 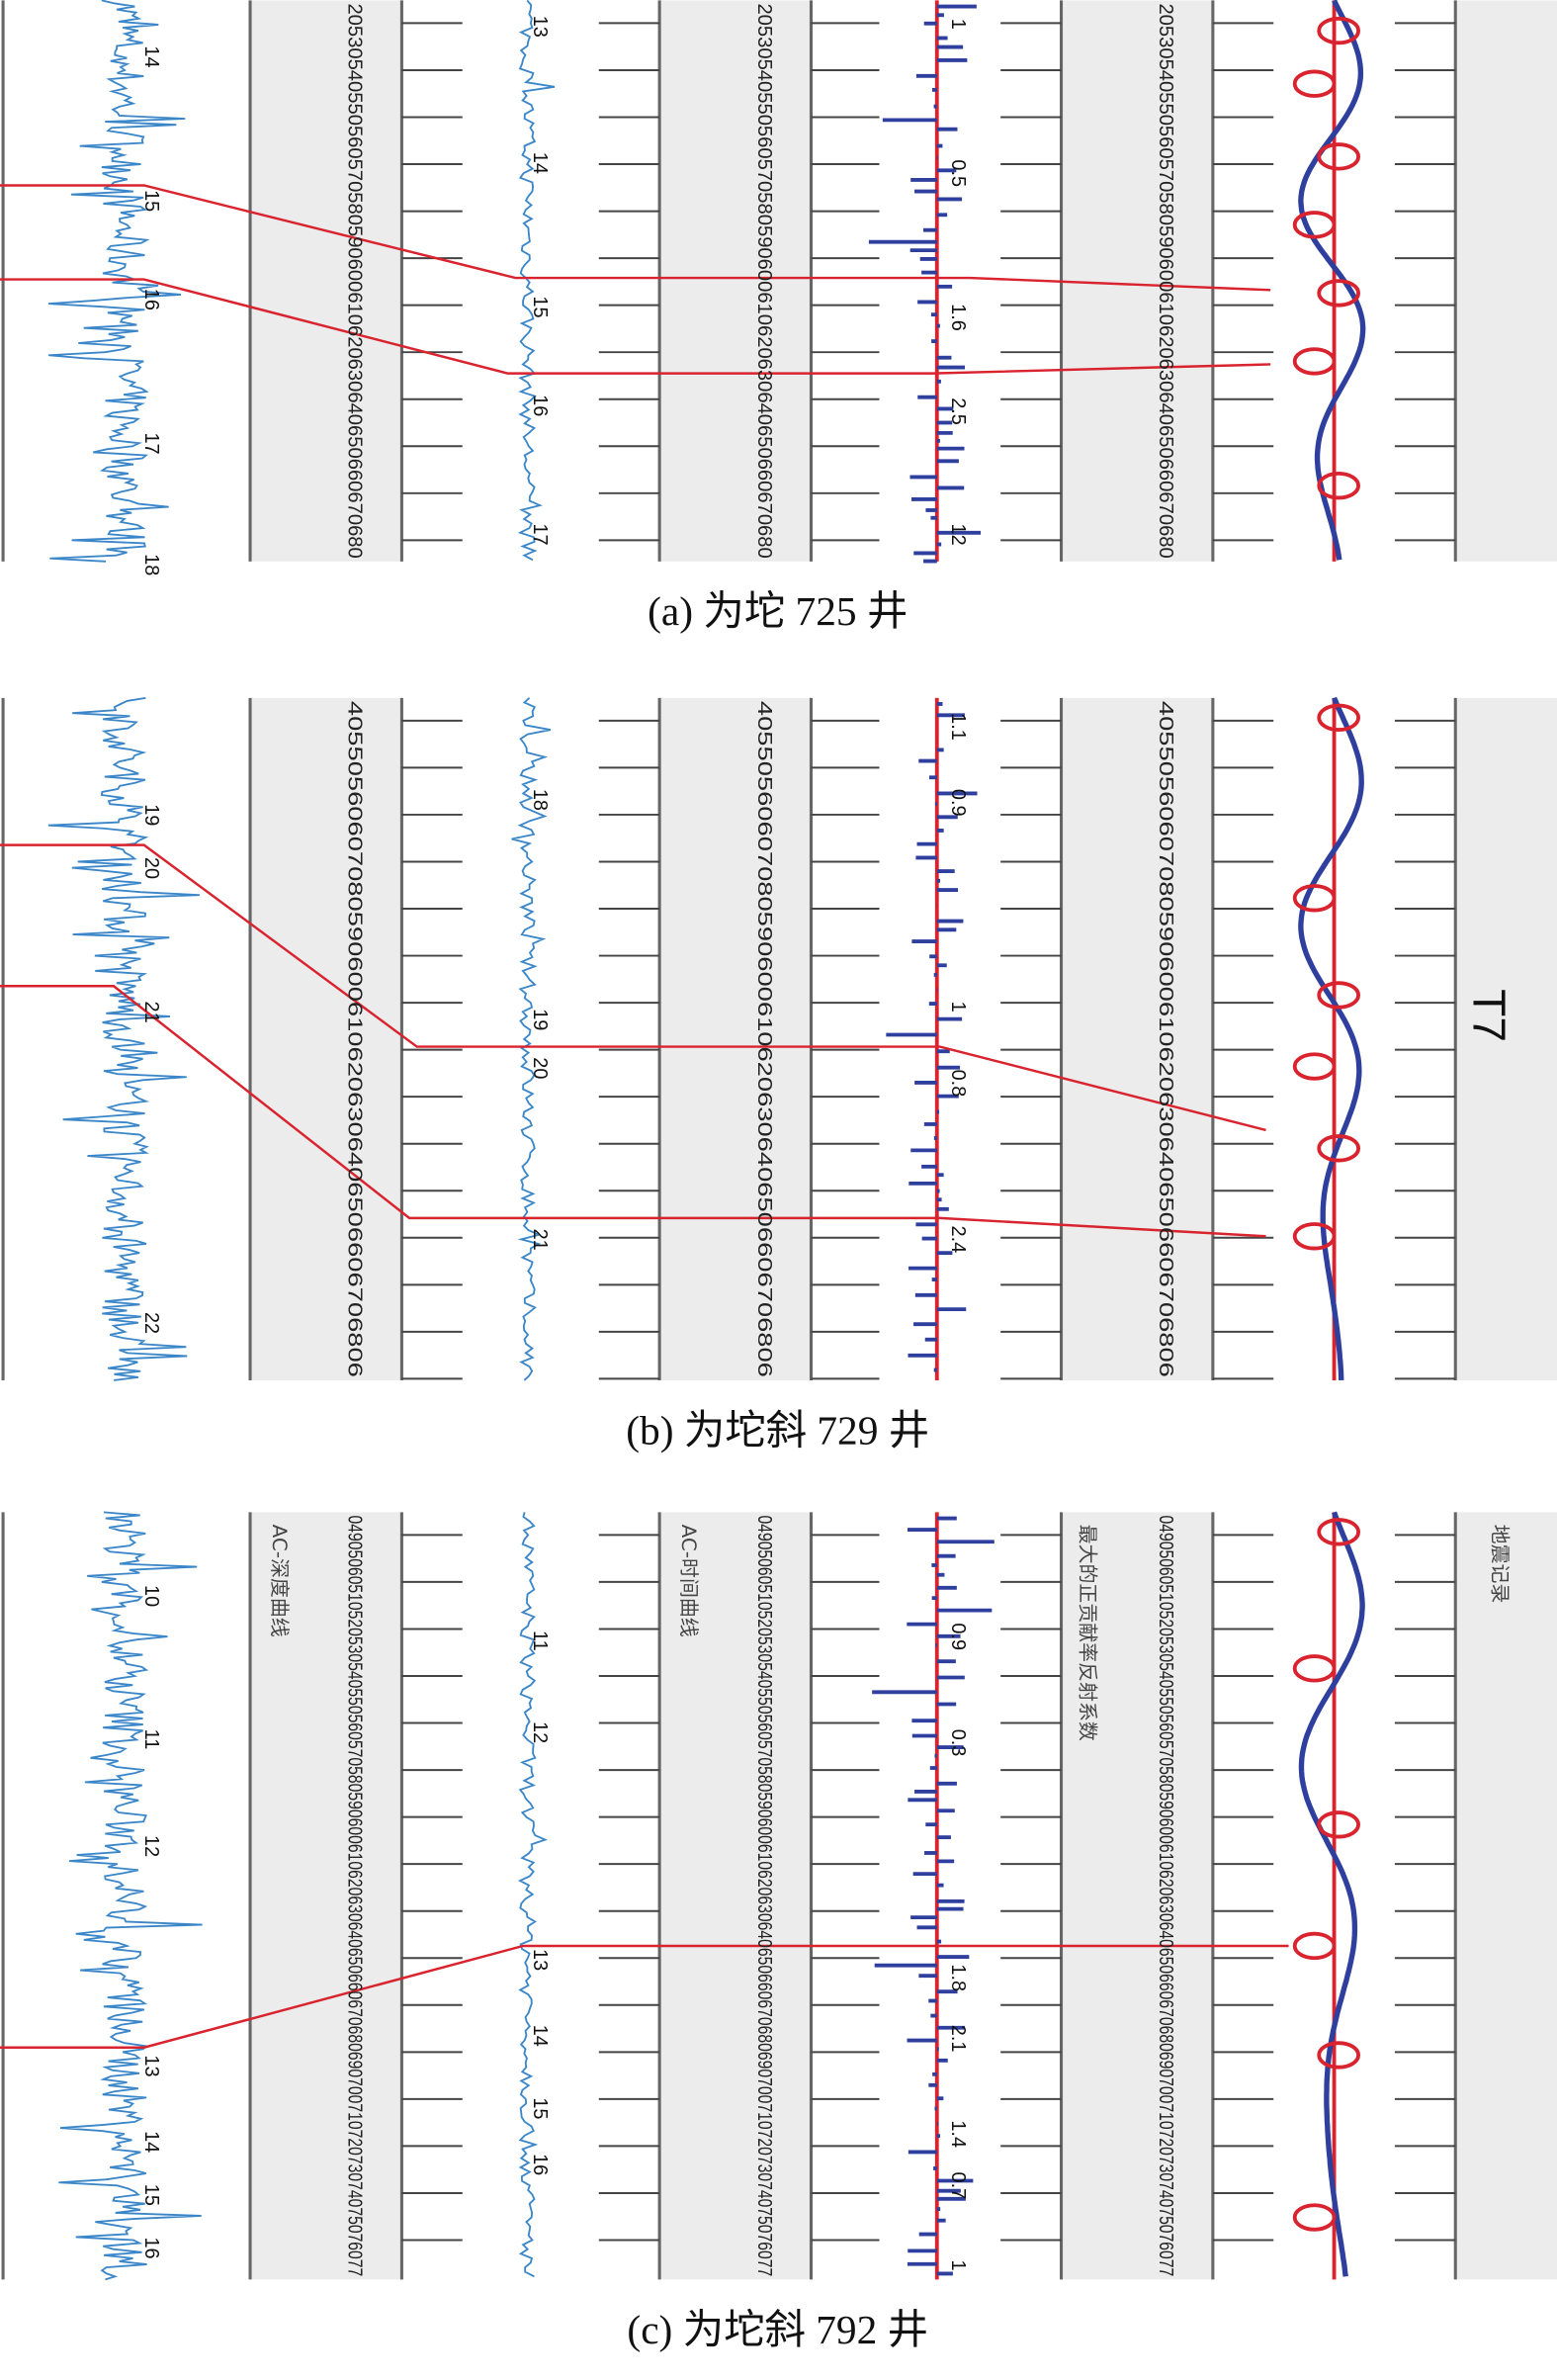 I want to click on time-marker-label: 11, so click(x=540, y=1641).